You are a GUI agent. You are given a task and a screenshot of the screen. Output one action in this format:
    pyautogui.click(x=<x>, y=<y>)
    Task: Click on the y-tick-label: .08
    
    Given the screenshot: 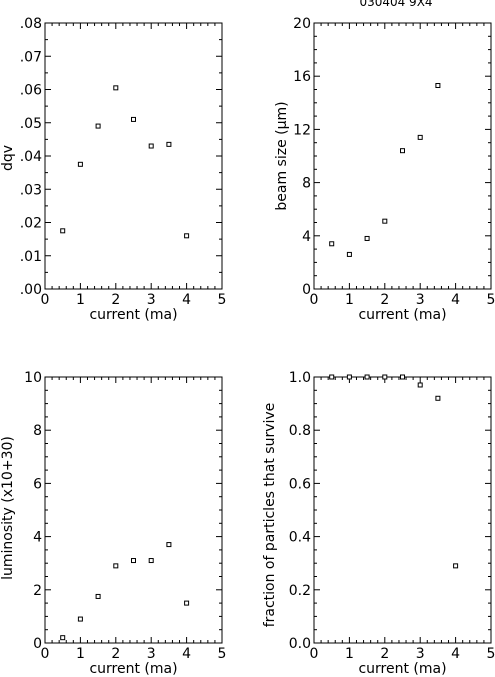 What is the action you would take?
    pyautogui.click(x=31, y=24)
    